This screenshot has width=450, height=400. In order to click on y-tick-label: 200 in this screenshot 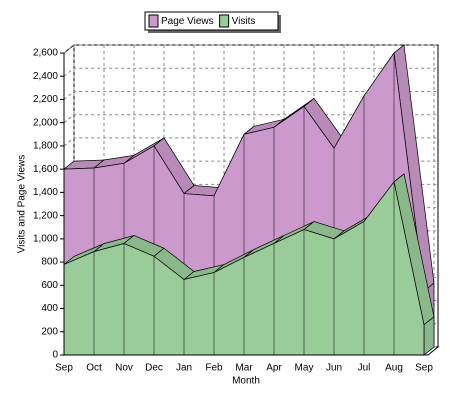, I will do `click(49, 331)`.